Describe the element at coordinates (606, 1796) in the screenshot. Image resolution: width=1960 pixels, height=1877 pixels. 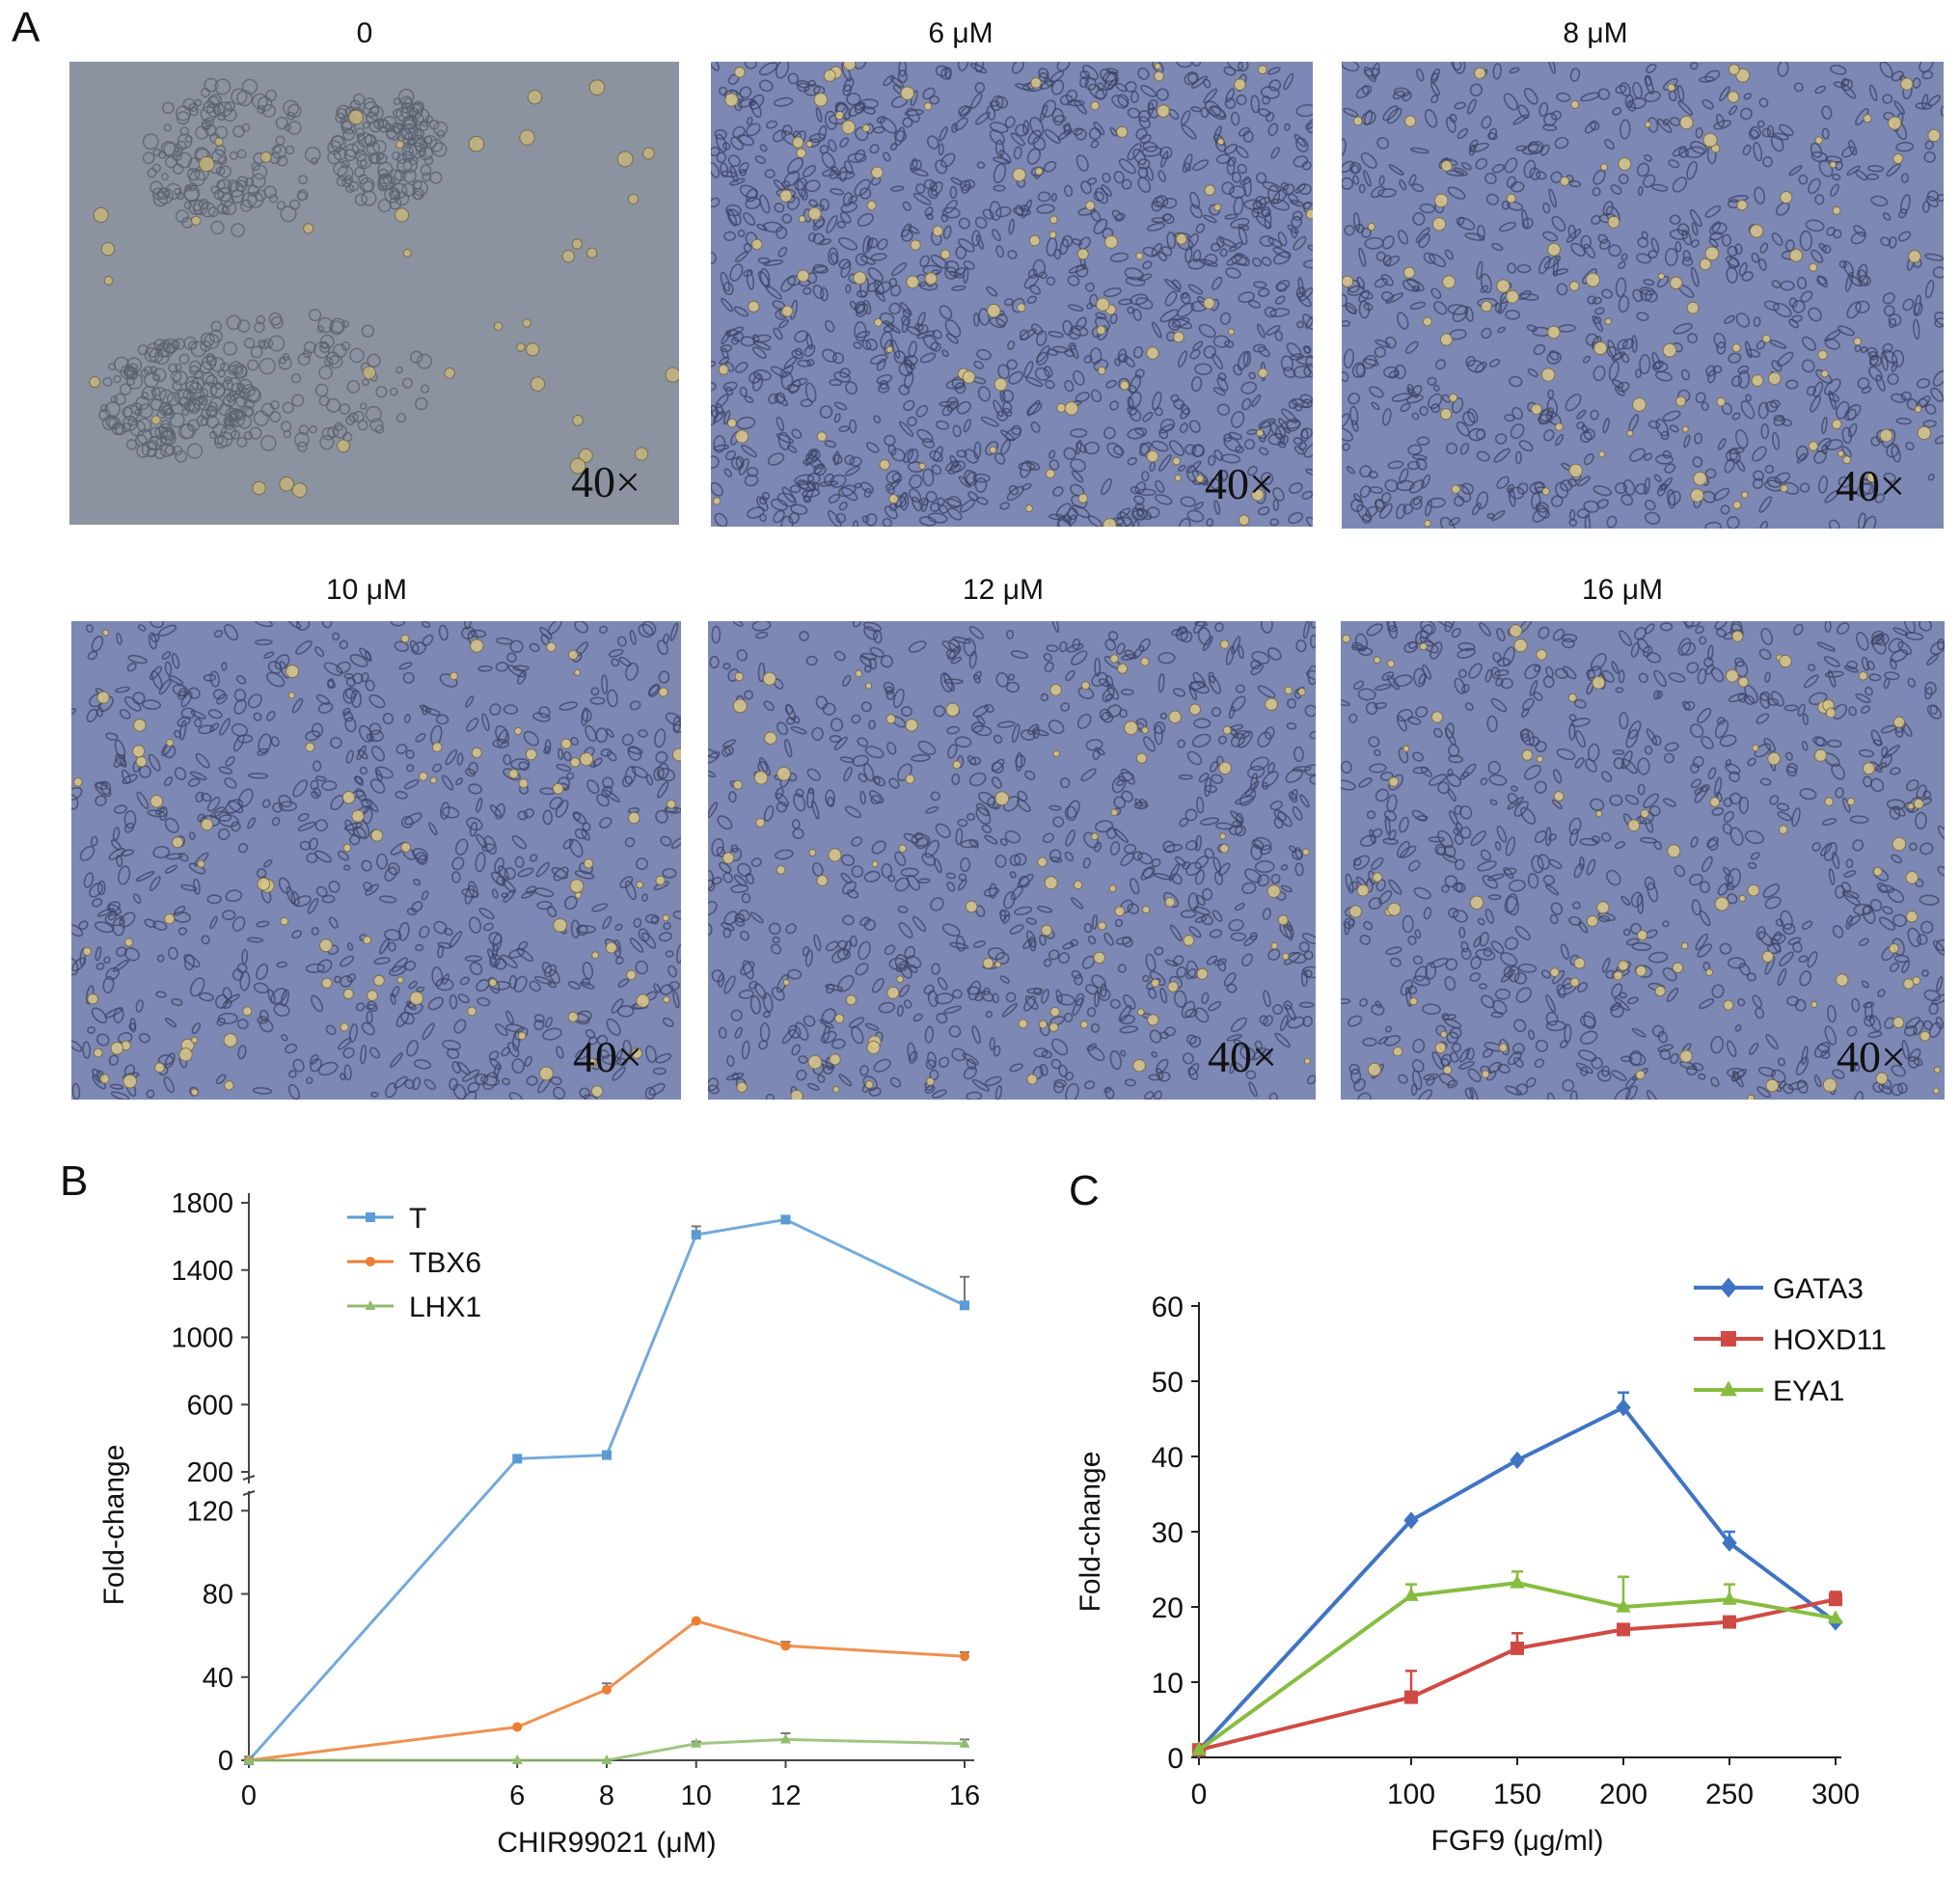
I see `x-tick-label: 8` at that location.